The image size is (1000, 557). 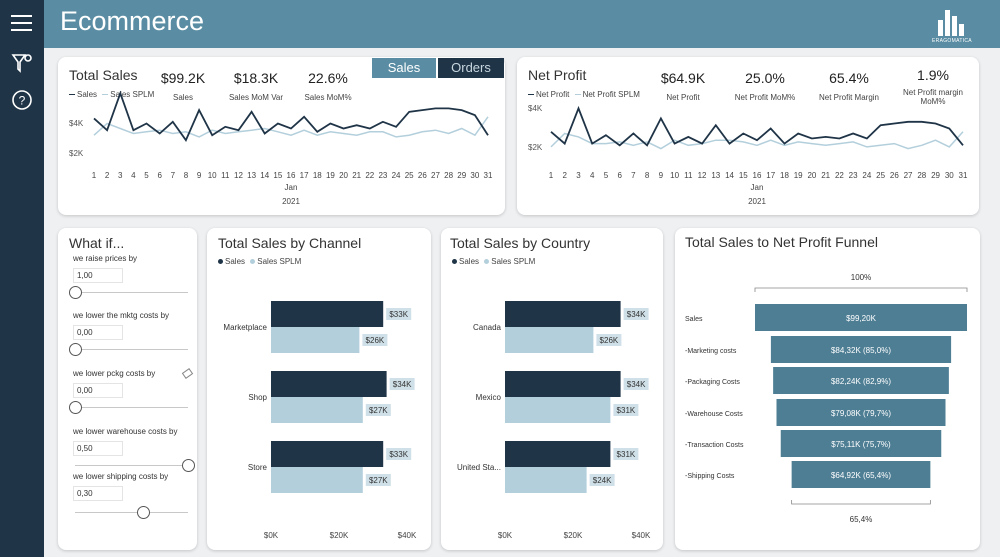 What do you see at coordinates (339, 535) in the screenshot?
I see `x-tick-label: $20K` at bounding box center [339, 535].